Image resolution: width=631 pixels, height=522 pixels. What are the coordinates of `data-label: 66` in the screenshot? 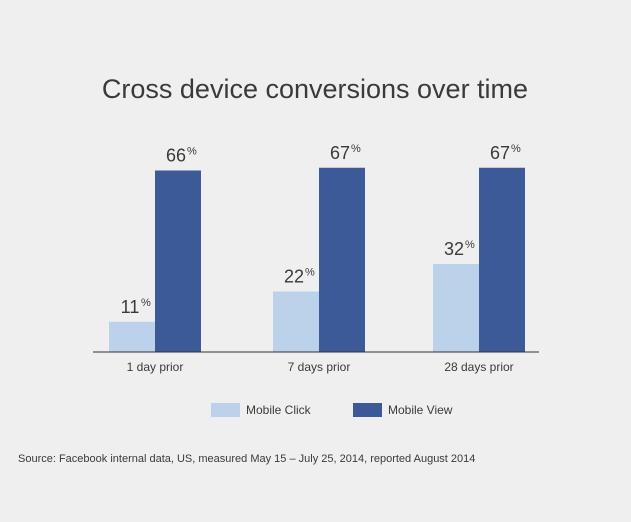 It's located at (176, 156).